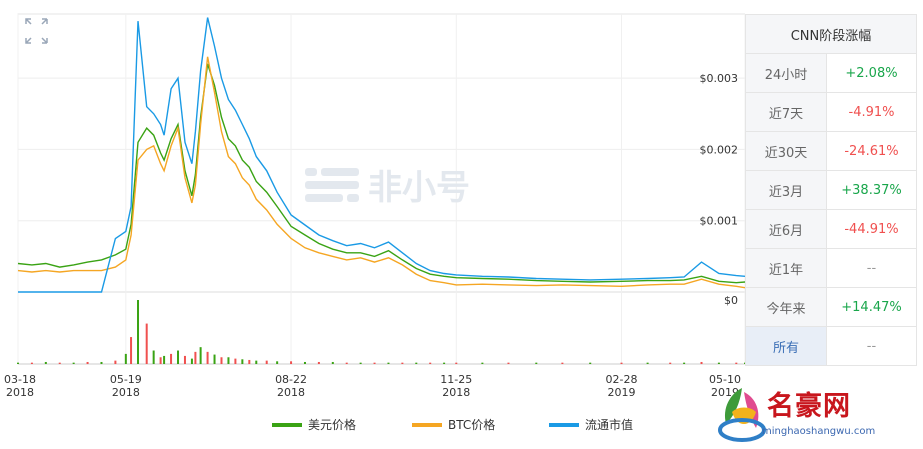 The image size is (923, 449). Describe the element at coordinates (332, 424) in the screenshot. I see `legend-label: 美元价格` at that location.